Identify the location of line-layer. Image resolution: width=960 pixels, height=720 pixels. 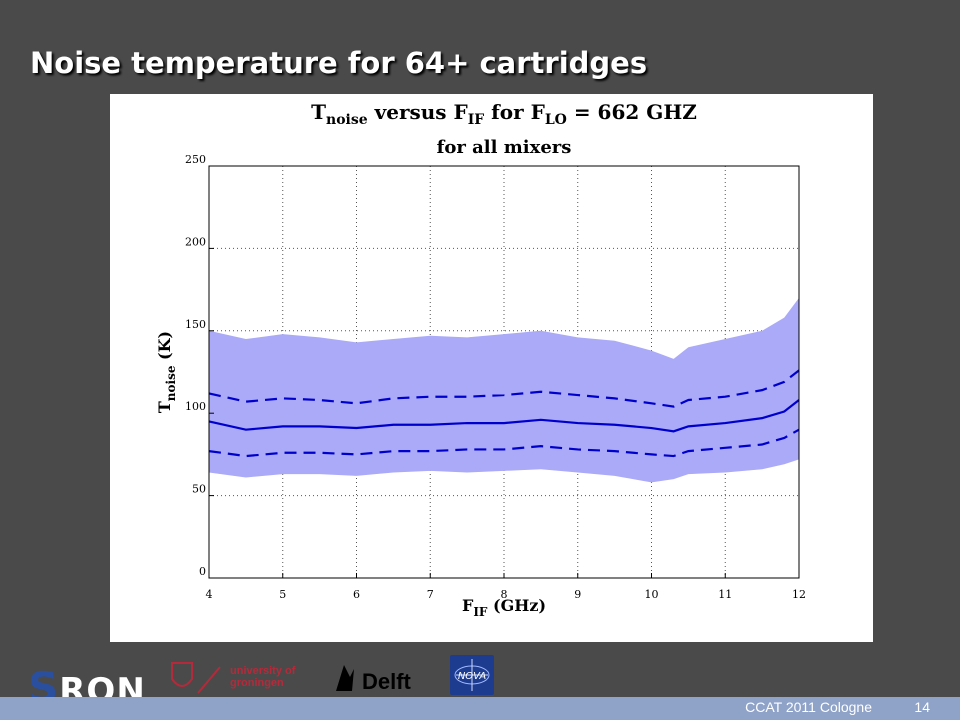
(504, 413).